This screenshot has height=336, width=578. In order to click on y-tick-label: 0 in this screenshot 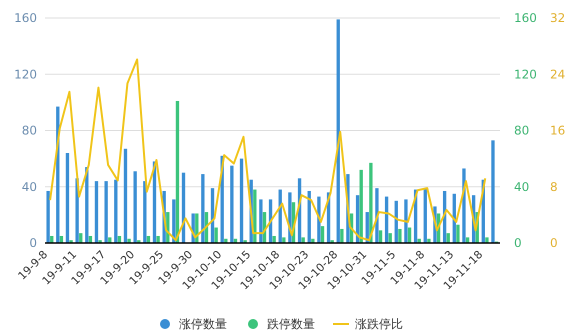, I will do `click(33, 243)`.